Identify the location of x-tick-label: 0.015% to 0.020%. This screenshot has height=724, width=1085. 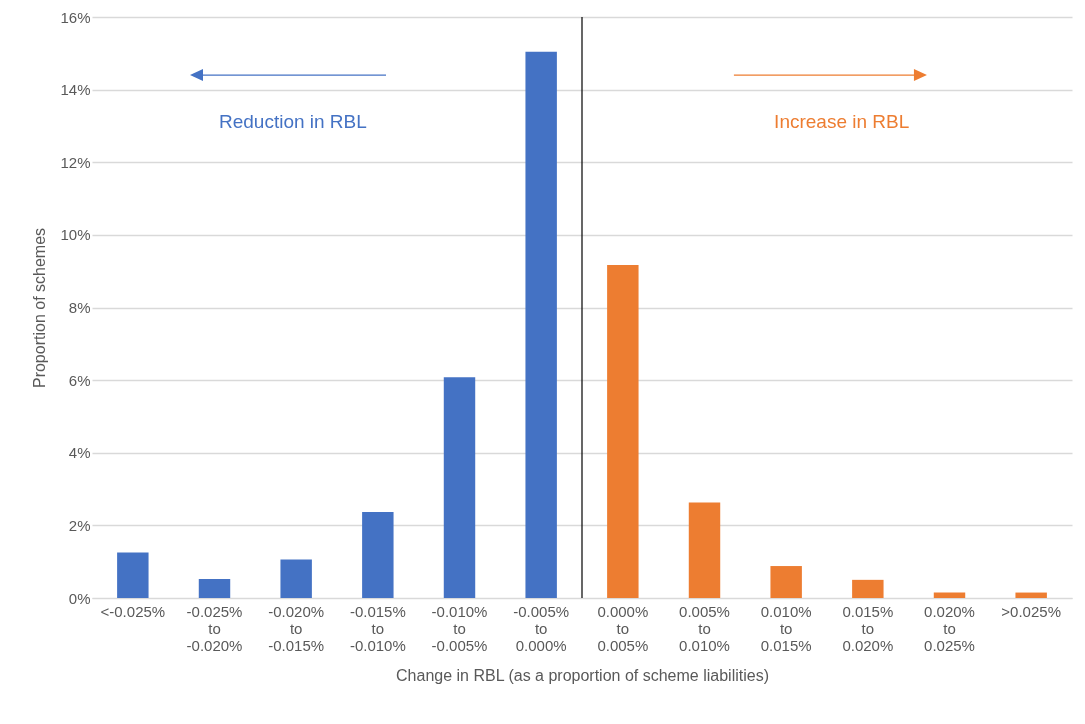
(868, 628).